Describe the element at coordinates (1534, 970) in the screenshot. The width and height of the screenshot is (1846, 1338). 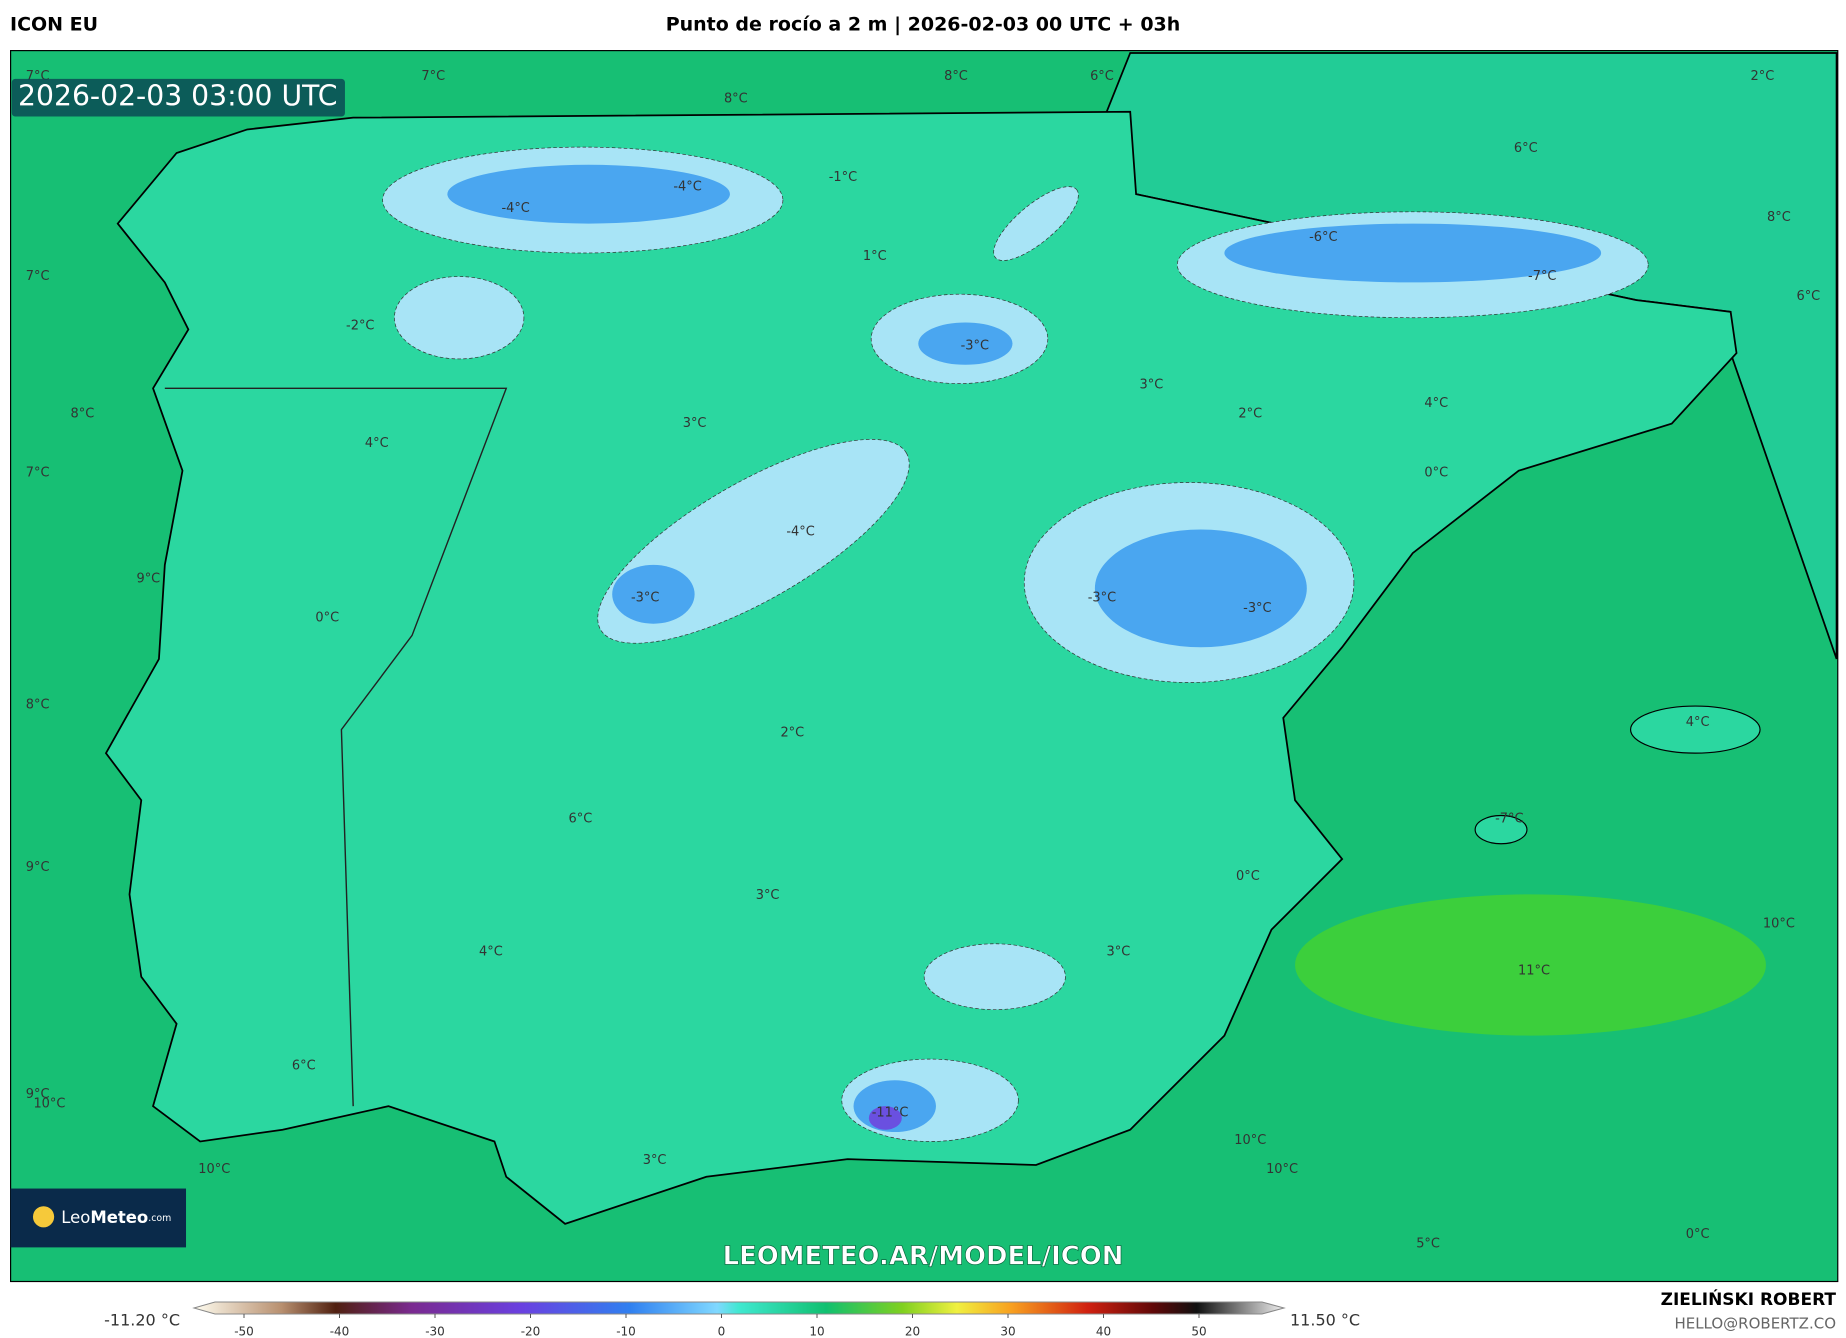
I see `temperature-label: 11°C` at that location.